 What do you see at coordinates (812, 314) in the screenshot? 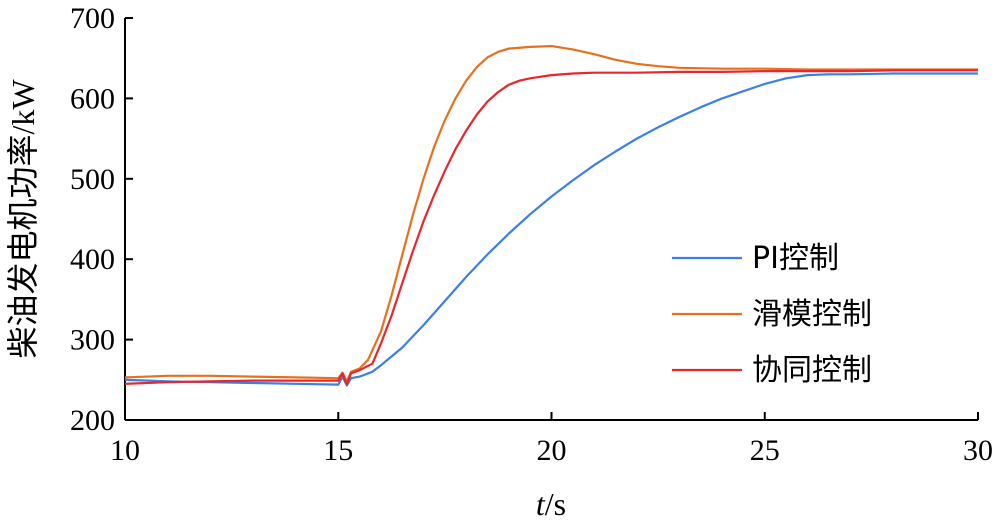
I see `legend-label-2: 滑模控制` at bounding box center [812, 314].